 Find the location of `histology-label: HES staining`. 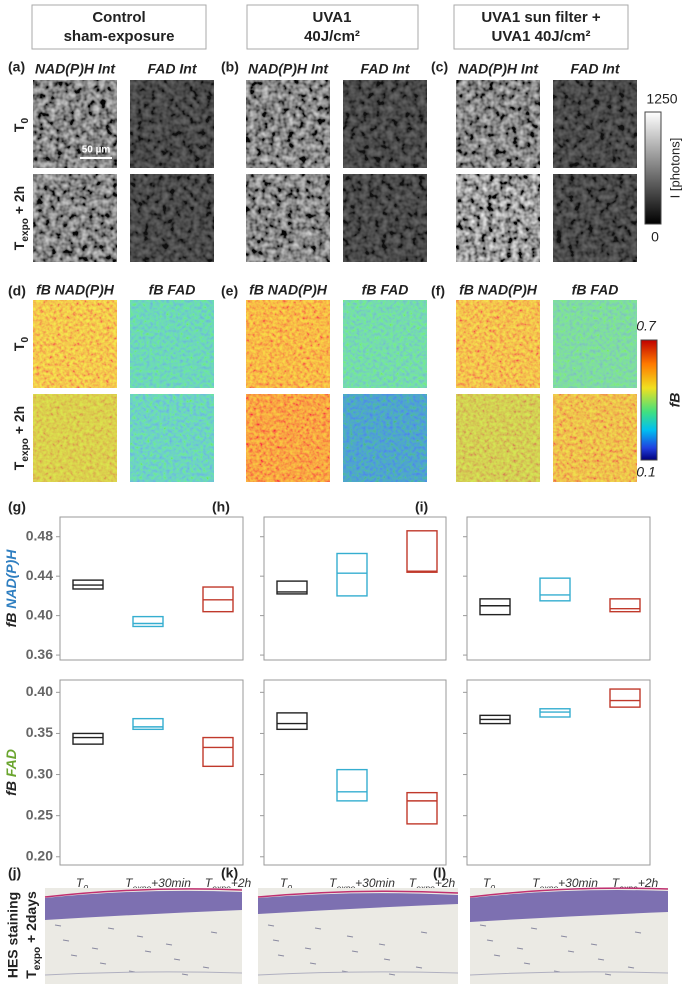

histology-label: HES staining is located at coordinates (13, 935).